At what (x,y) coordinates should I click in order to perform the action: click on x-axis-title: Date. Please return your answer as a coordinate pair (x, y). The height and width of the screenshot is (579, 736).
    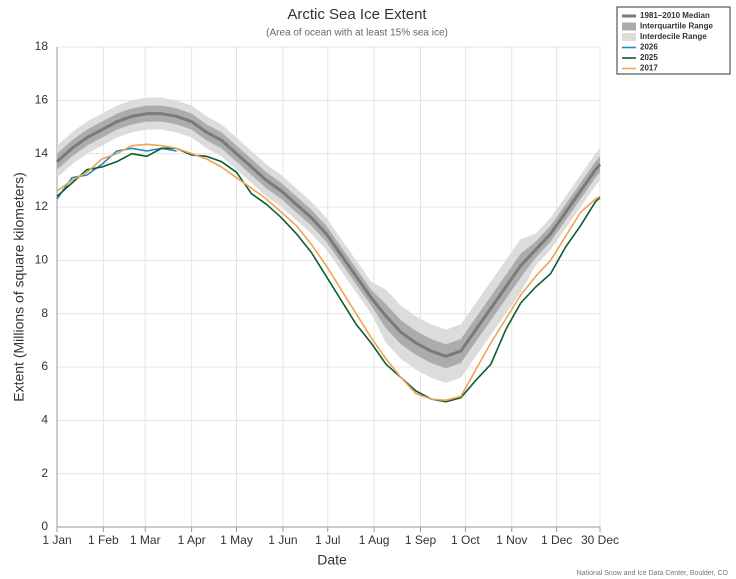
    Looking at the image, I should click on (332, 560).